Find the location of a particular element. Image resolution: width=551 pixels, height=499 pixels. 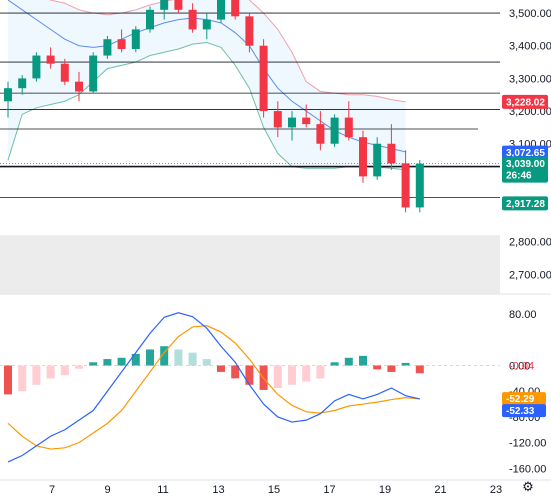

macd-axis-label: -160.00 is located at coordinates (527, 469).